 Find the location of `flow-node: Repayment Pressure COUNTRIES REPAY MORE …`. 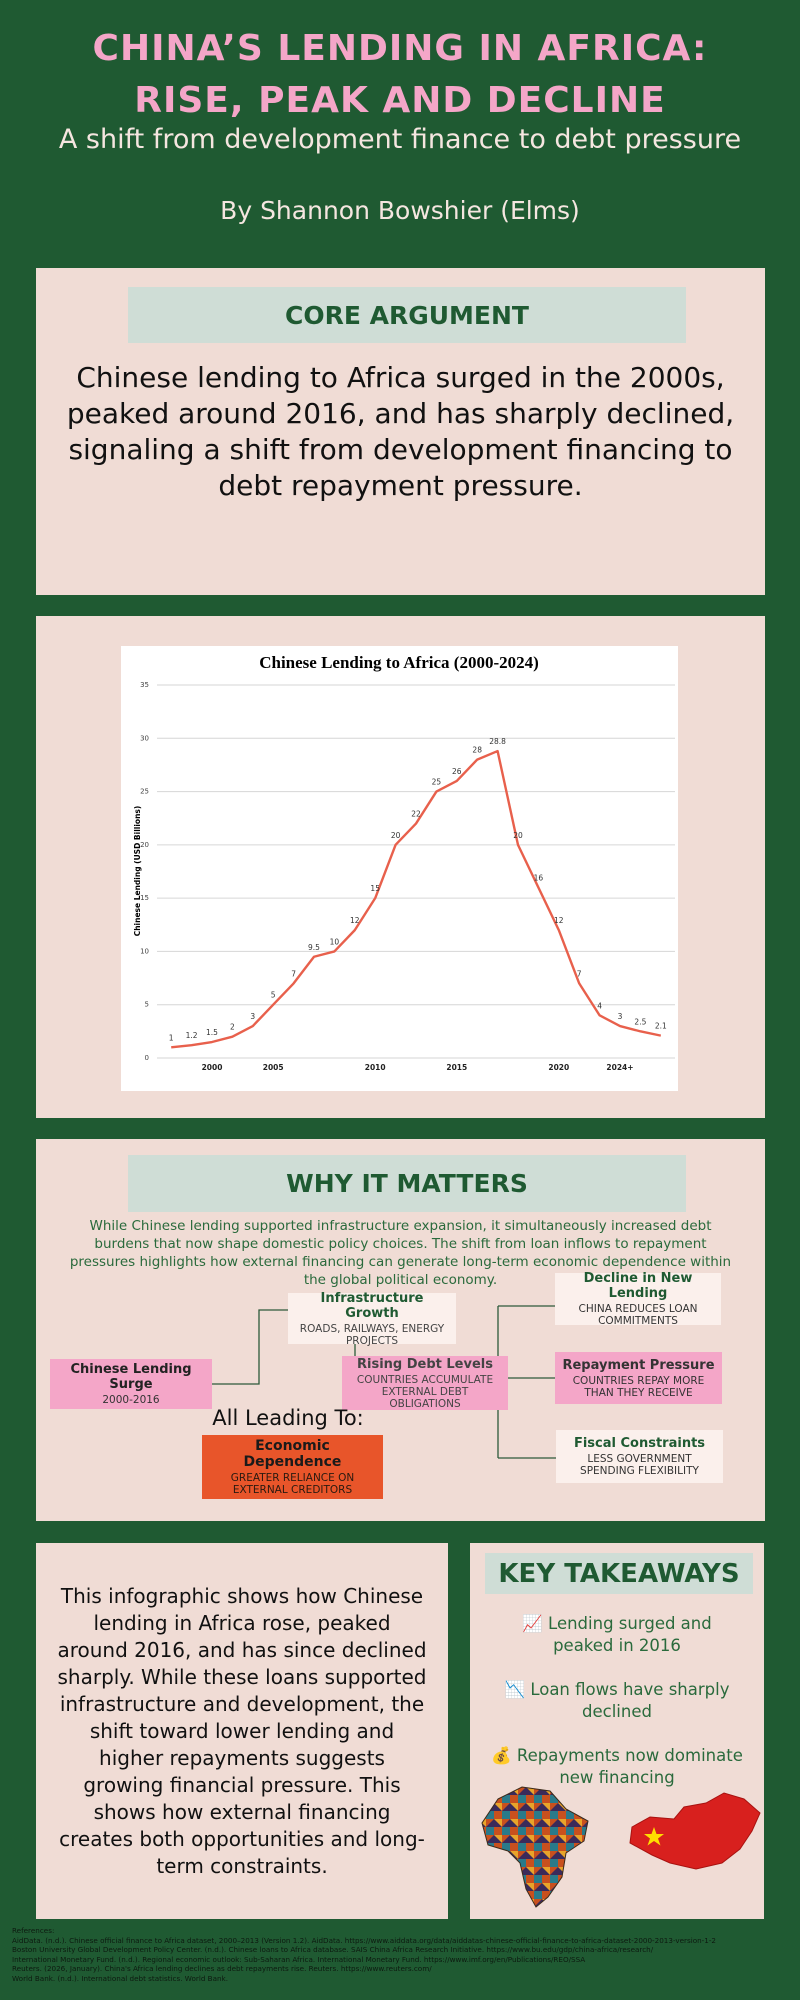

flow-node: Repayment Pressure COUNTRIES REPAY MORE … is located at coordinates (638, 1378).